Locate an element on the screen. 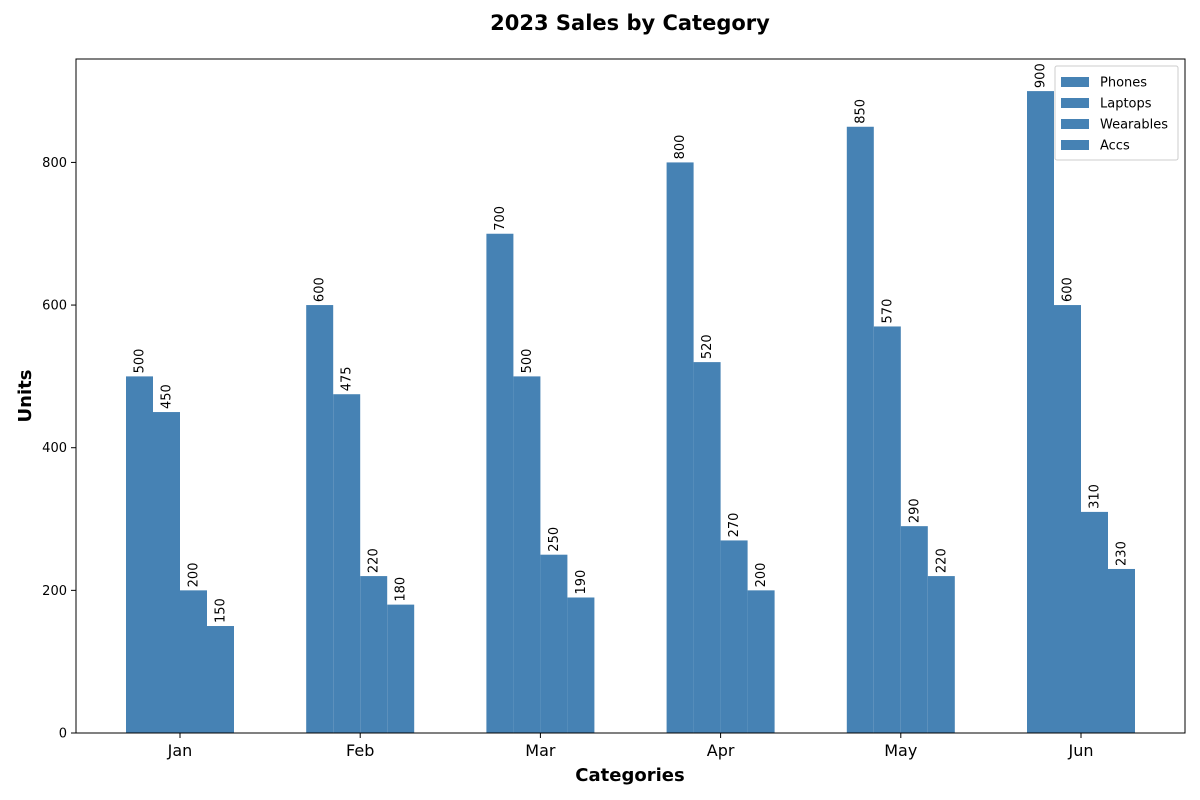 The width and height of the screenshot is (1200, 800). bar-phones-mar is located at coordinates (500, 483).